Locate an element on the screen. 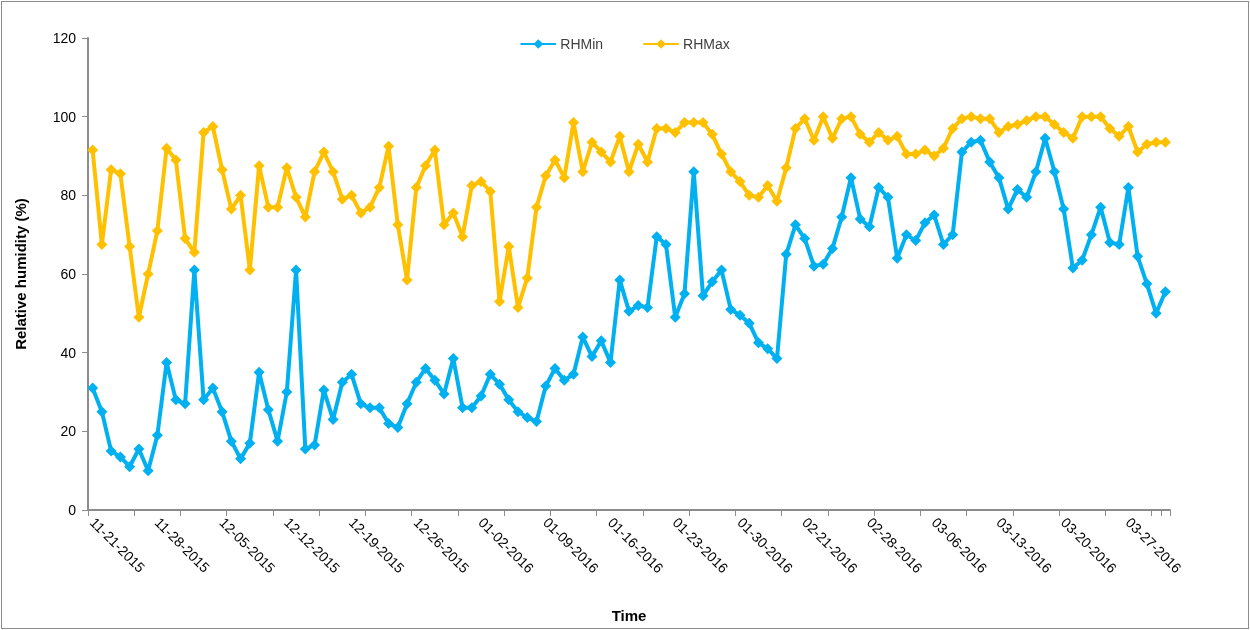 This screenshot has height=630, width=1250. y-tick-label: 120 is located at coordinates (64, 38).